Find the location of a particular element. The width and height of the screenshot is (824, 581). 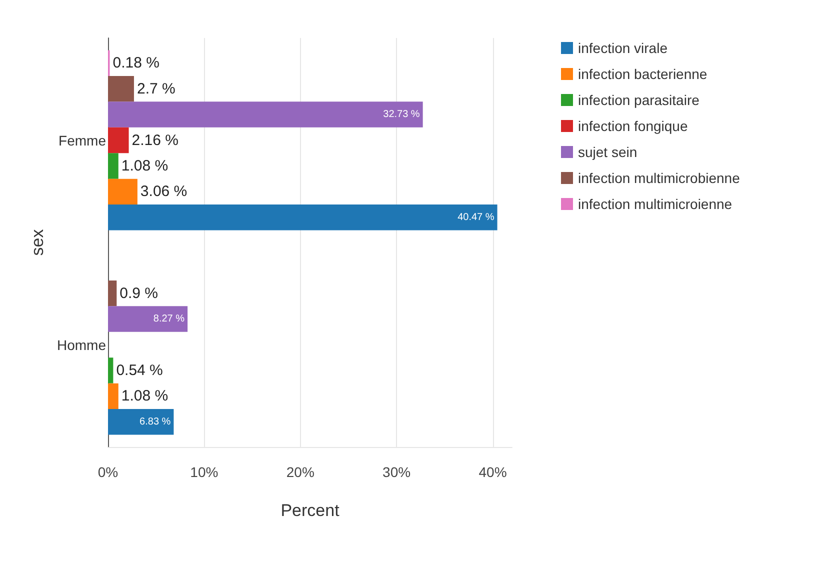

legend-label: sujet sein is located at coordinates (608, 152).